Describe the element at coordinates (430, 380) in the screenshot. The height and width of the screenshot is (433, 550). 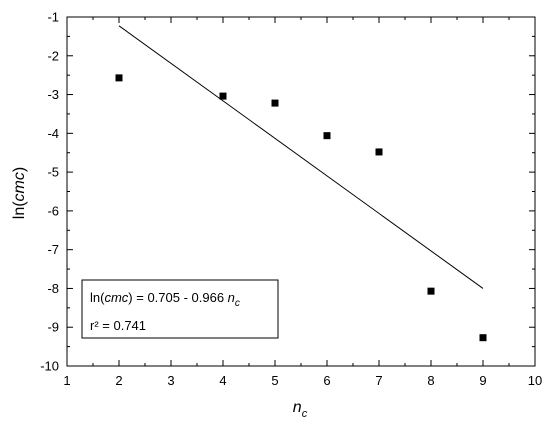
I see `x-tick-label: 8` at that location.